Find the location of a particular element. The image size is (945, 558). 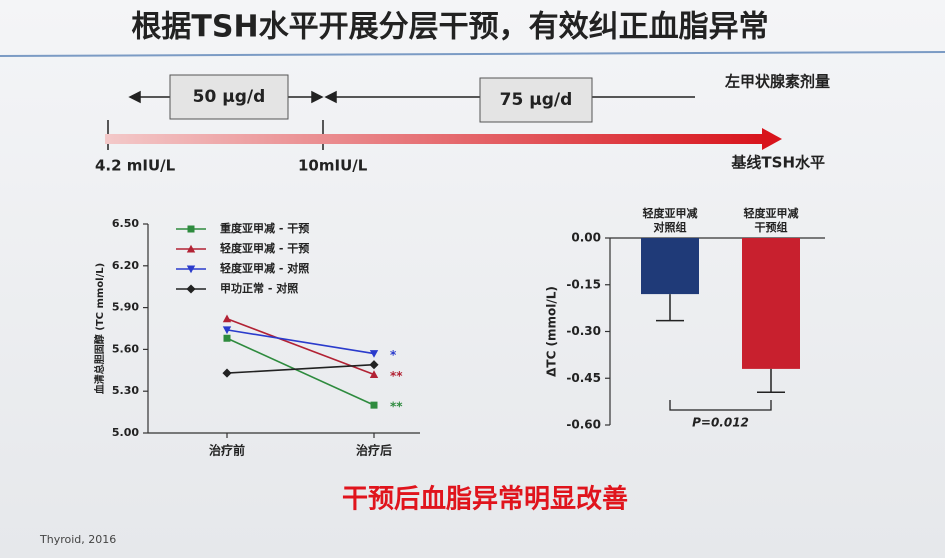

dose-high: 75 μg/d is located at coordinates (536, 100).